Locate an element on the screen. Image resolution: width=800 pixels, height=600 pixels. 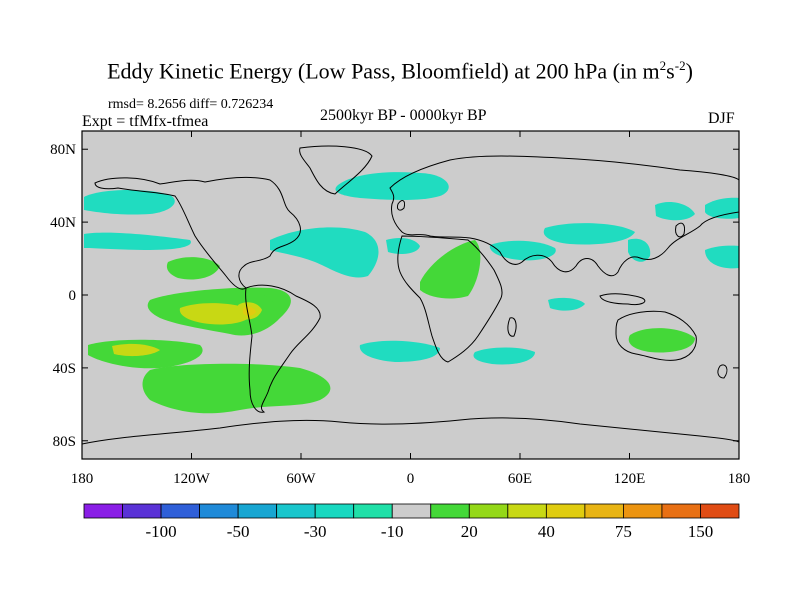
coast-africa is located at coordinates (450, 299).